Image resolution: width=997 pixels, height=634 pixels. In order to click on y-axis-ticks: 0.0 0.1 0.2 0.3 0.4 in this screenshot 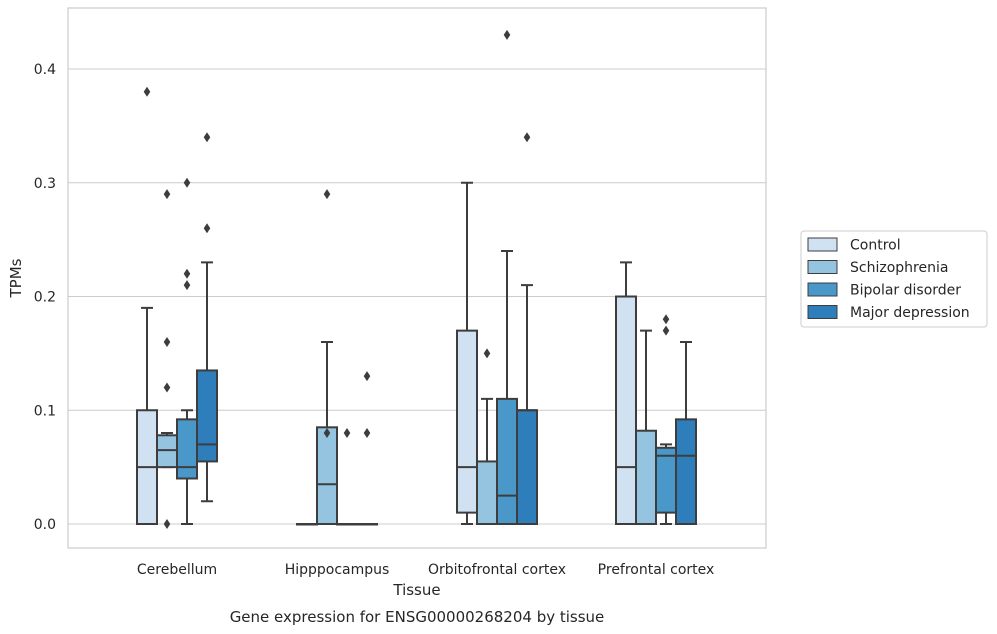, I will do `click(45, 297)`.